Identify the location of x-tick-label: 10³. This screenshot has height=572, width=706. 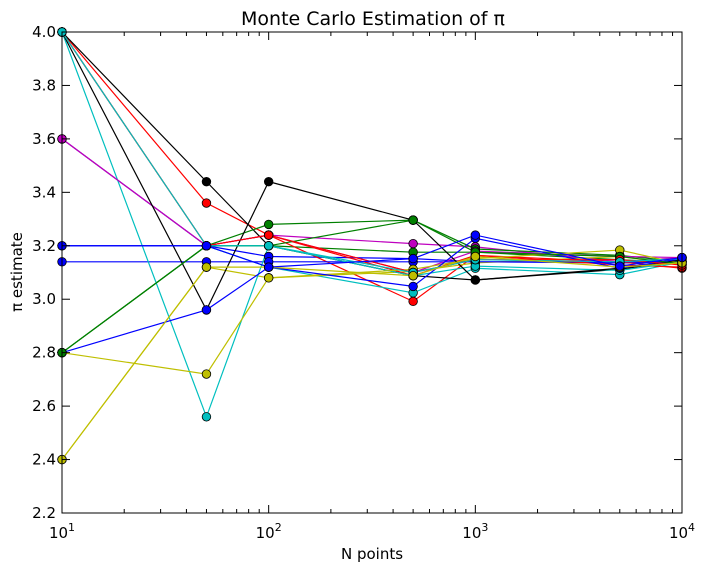
(475, 531).